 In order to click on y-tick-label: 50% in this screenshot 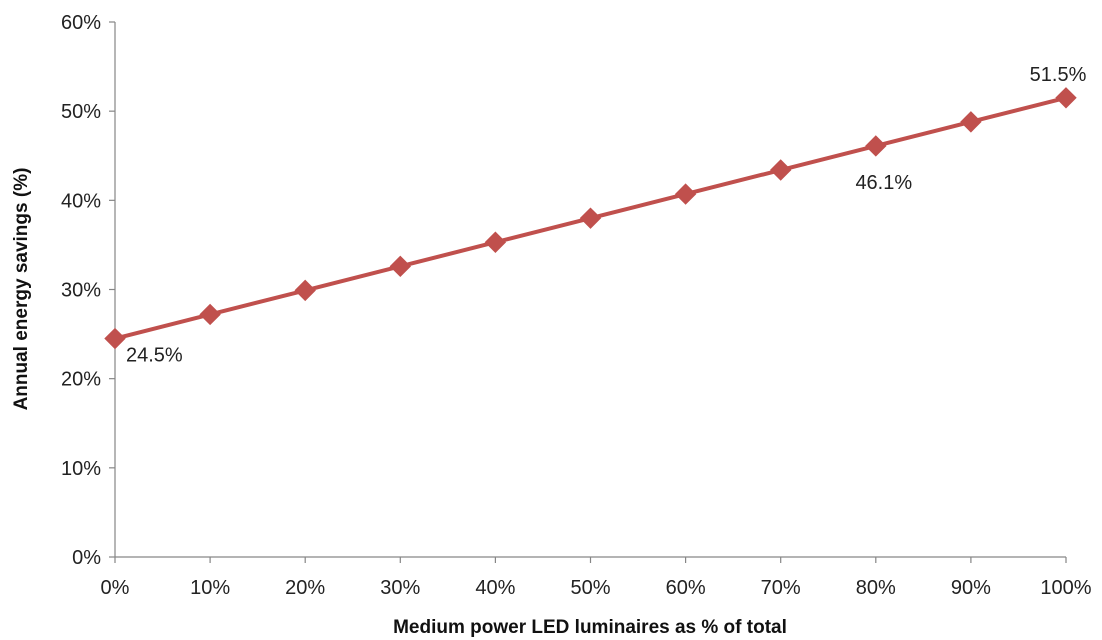, I will do `click(81, 112)`.